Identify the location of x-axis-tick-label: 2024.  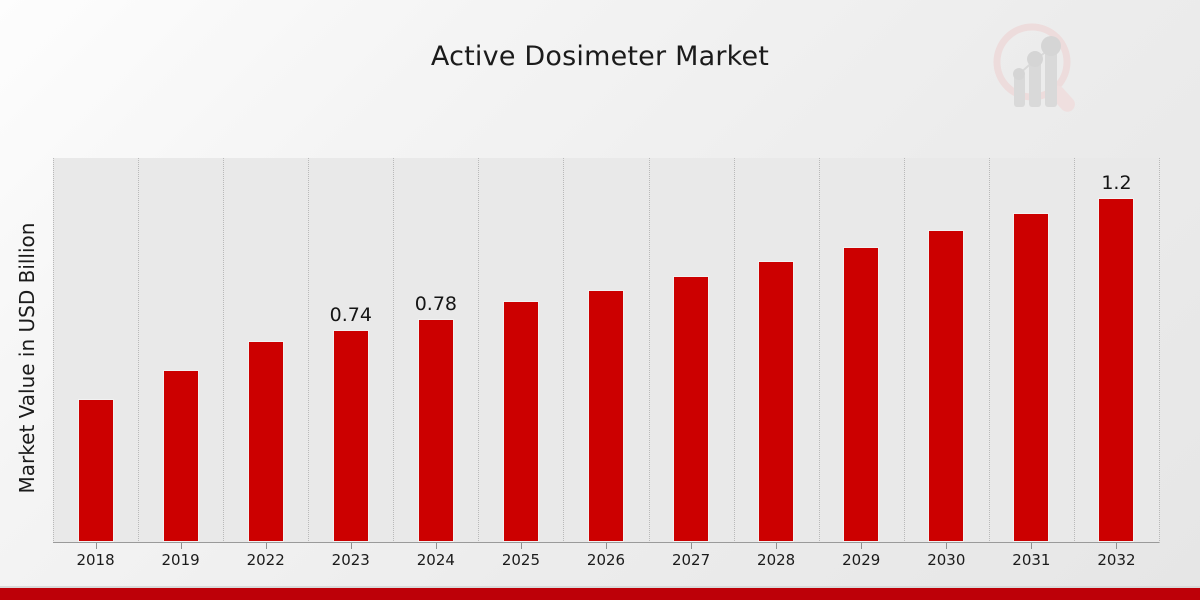
(435, 560).